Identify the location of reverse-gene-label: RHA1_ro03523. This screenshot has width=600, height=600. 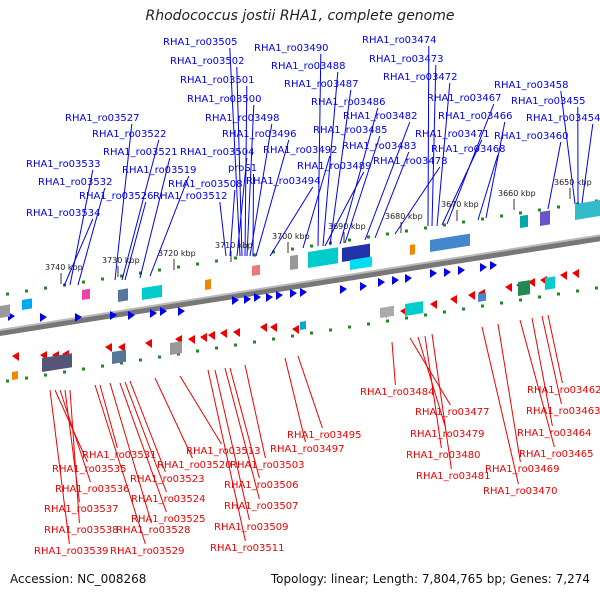
(167, 432).